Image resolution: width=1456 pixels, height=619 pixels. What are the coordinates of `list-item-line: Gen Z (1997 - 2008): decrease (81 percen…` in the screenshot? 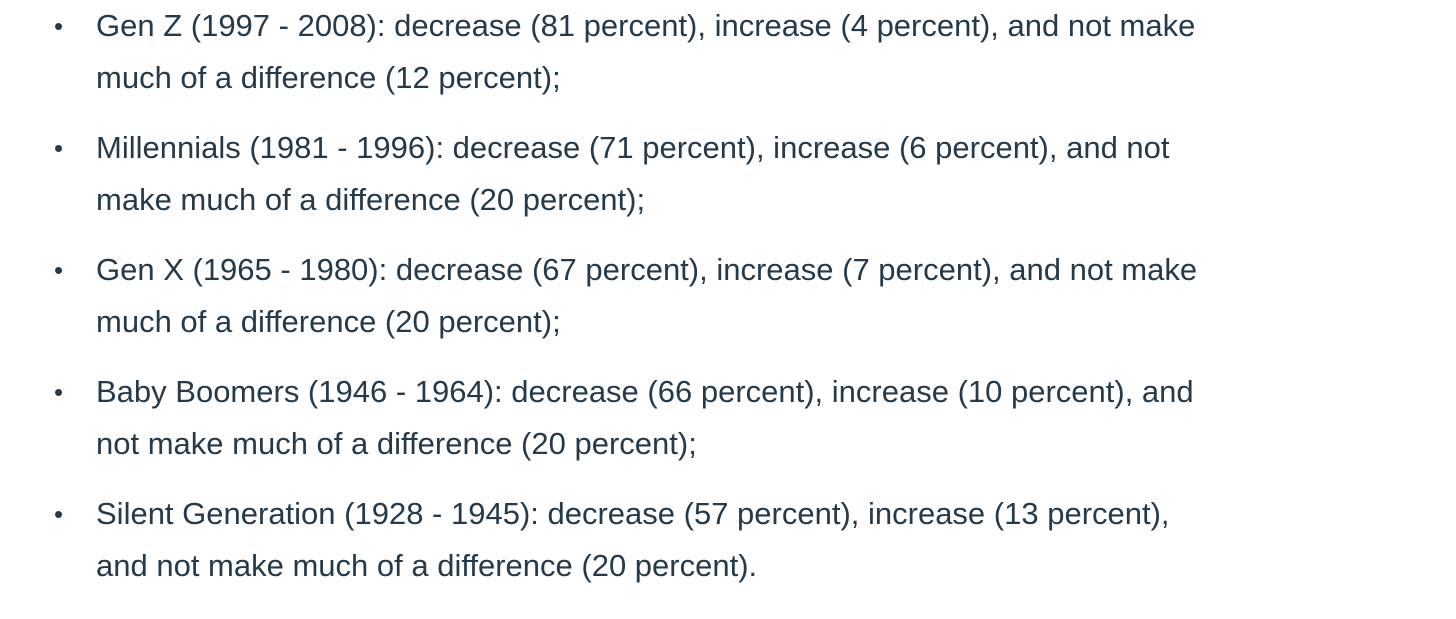 It's located at (646, 25).